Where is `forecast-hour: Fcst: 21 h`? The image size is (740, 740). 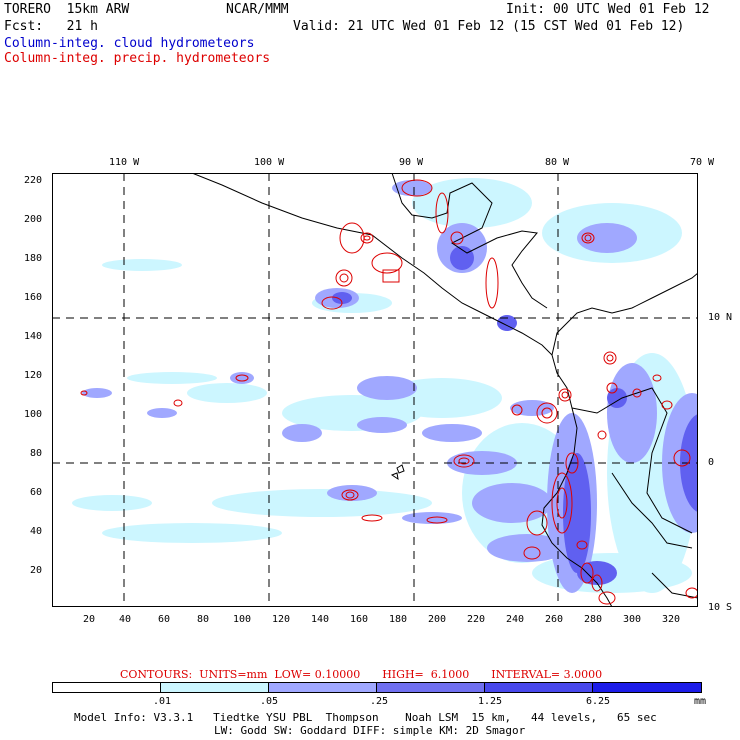
forecast-hour: Fcst: 21 h is located at coordinates (51, 26).